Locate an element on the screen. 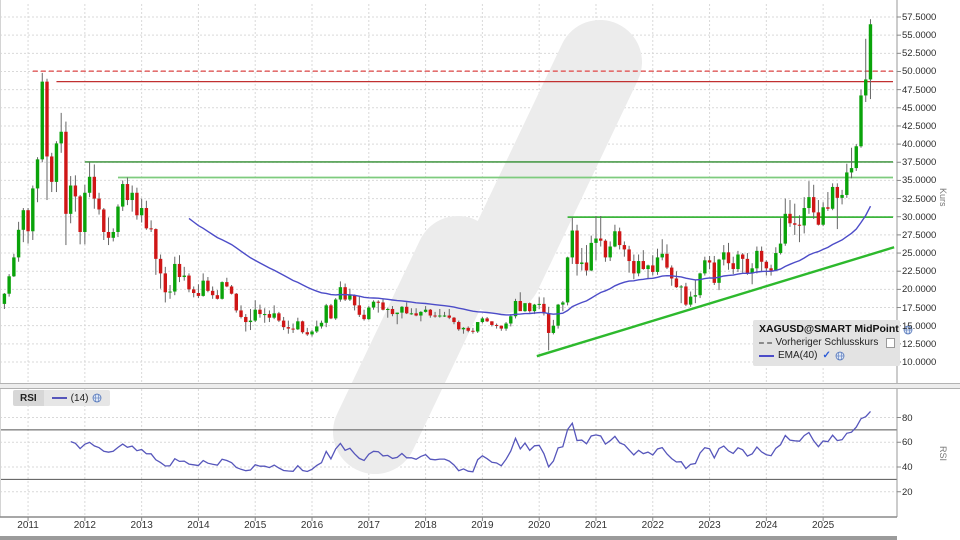  rsi-legend: RSI (14) is located at coordinates (62, 398).